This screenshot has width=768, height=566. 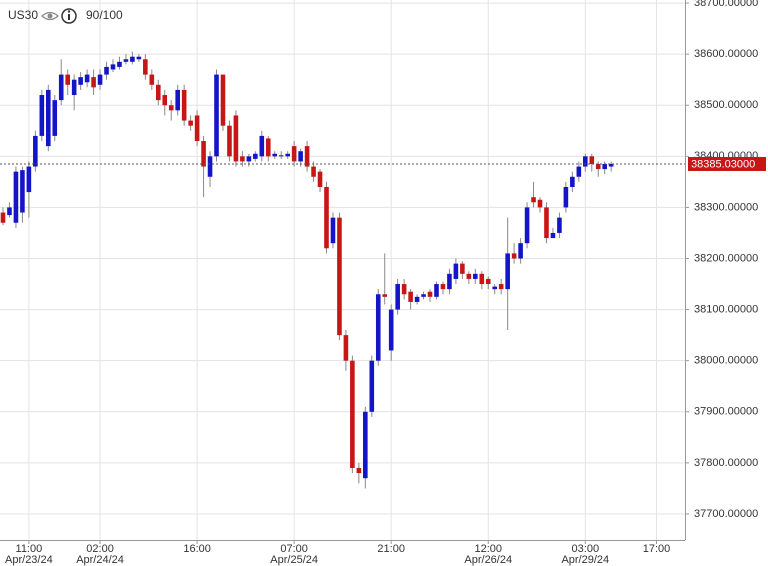 What do you see at coordinates (726, 361) in the screenshot?
I see `y-tick-label: 38000.00000` at bounding box center [726, 361].